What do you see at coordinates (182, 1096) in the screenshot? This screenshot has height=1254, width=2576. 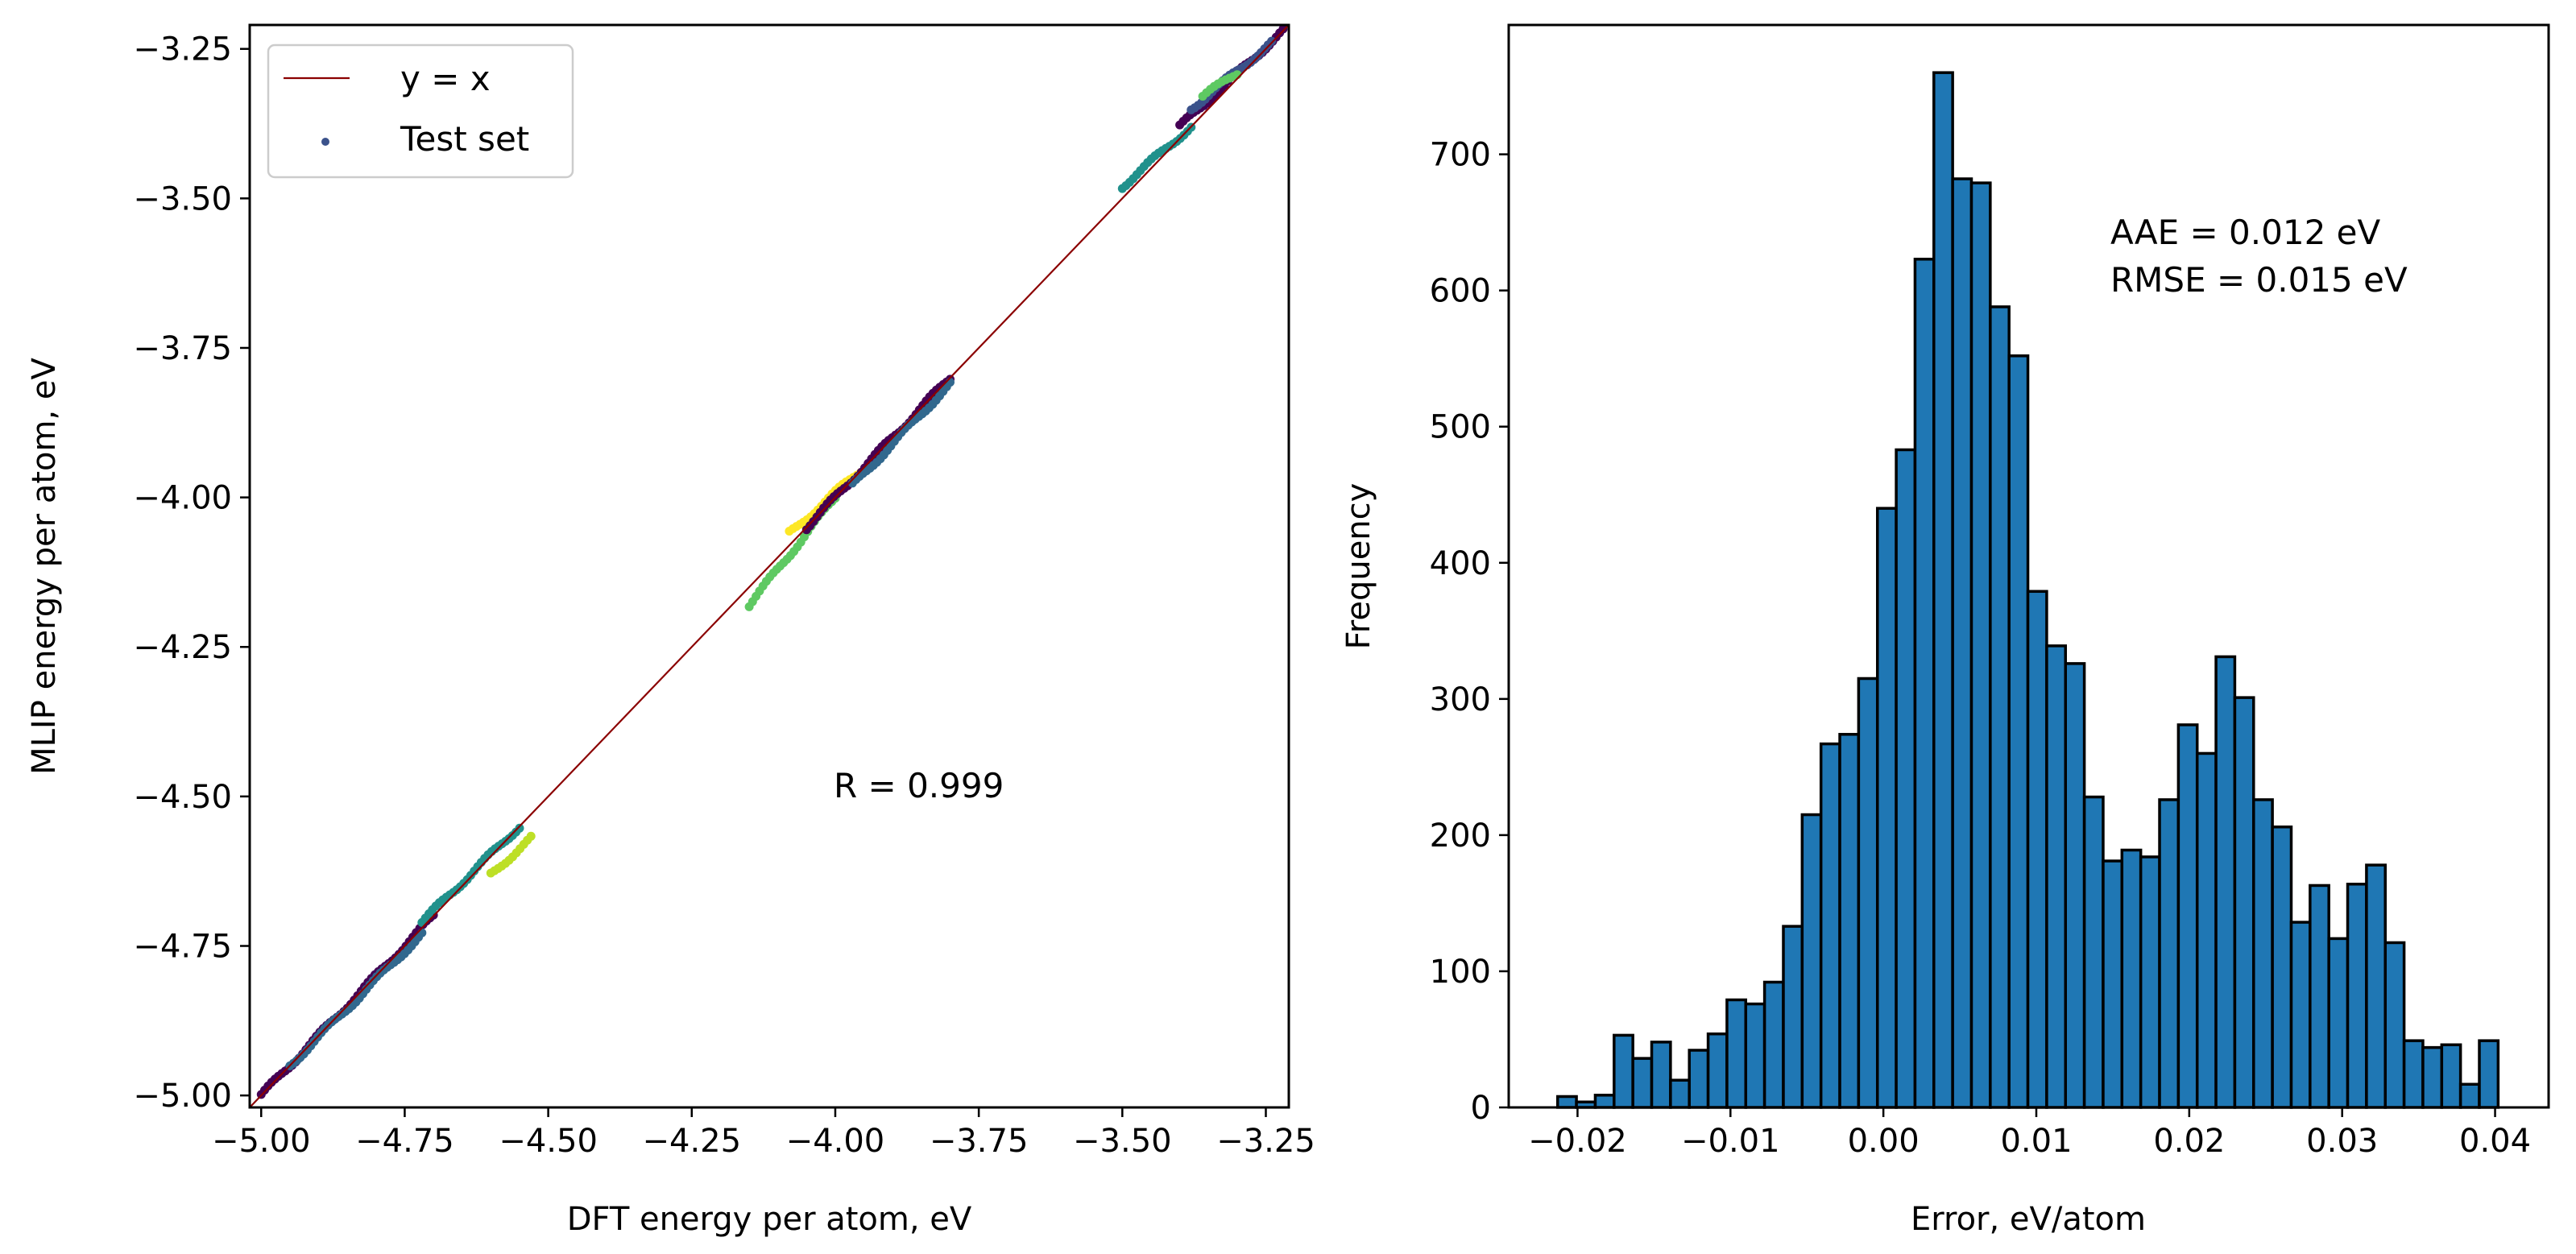 I see `y-tick-label: −5.00` at bounding box center [182, 1096].